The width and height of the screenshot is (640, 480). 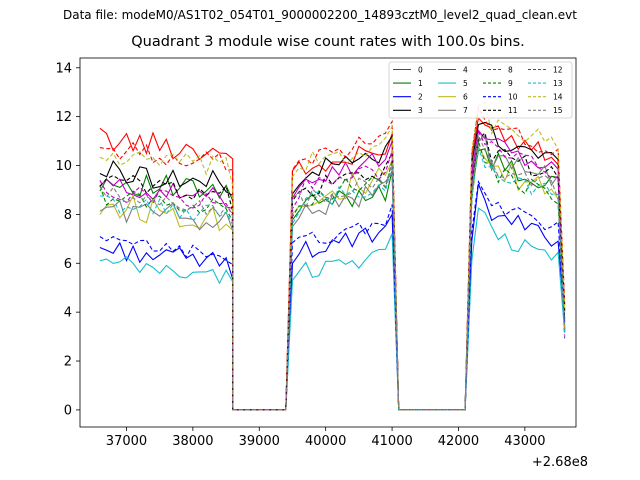 I want to click on y-tick-label: 14, so click(x=63, y=68).